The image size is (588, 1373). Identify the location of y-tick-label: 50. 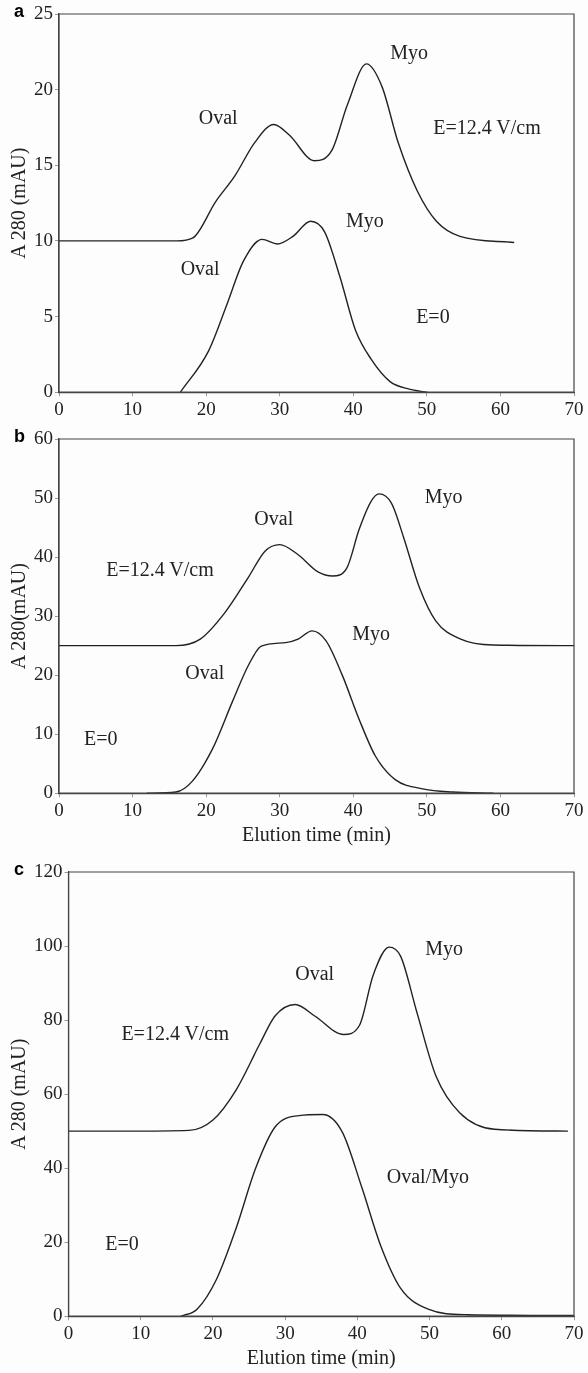
(43, 497).